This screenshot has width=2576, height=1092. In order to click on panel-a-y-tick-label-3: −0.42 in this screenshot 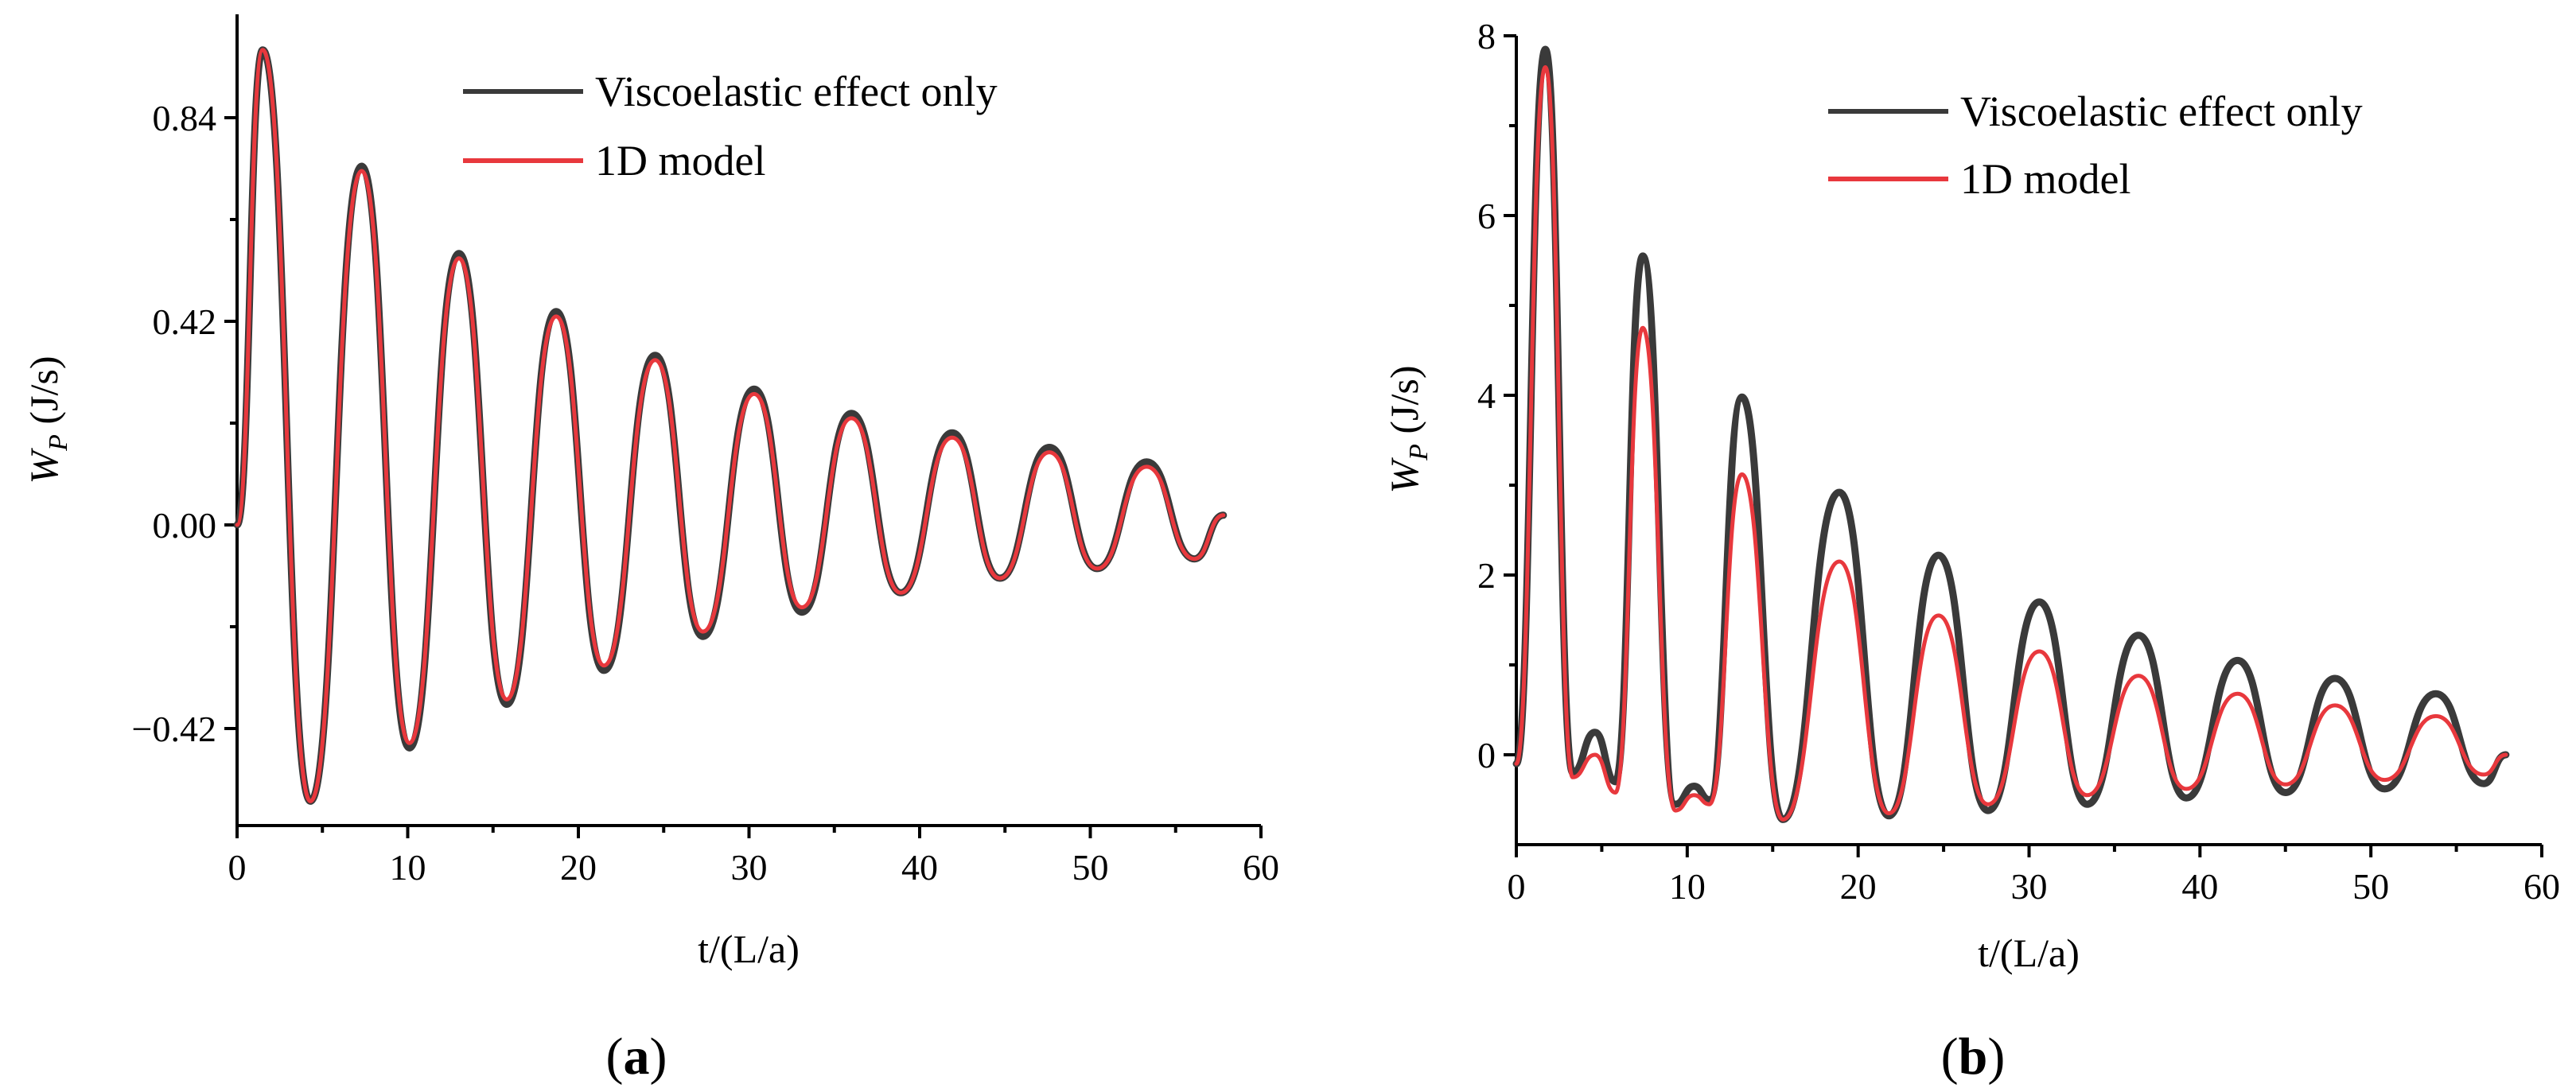, I will do `click(174, 729)`.